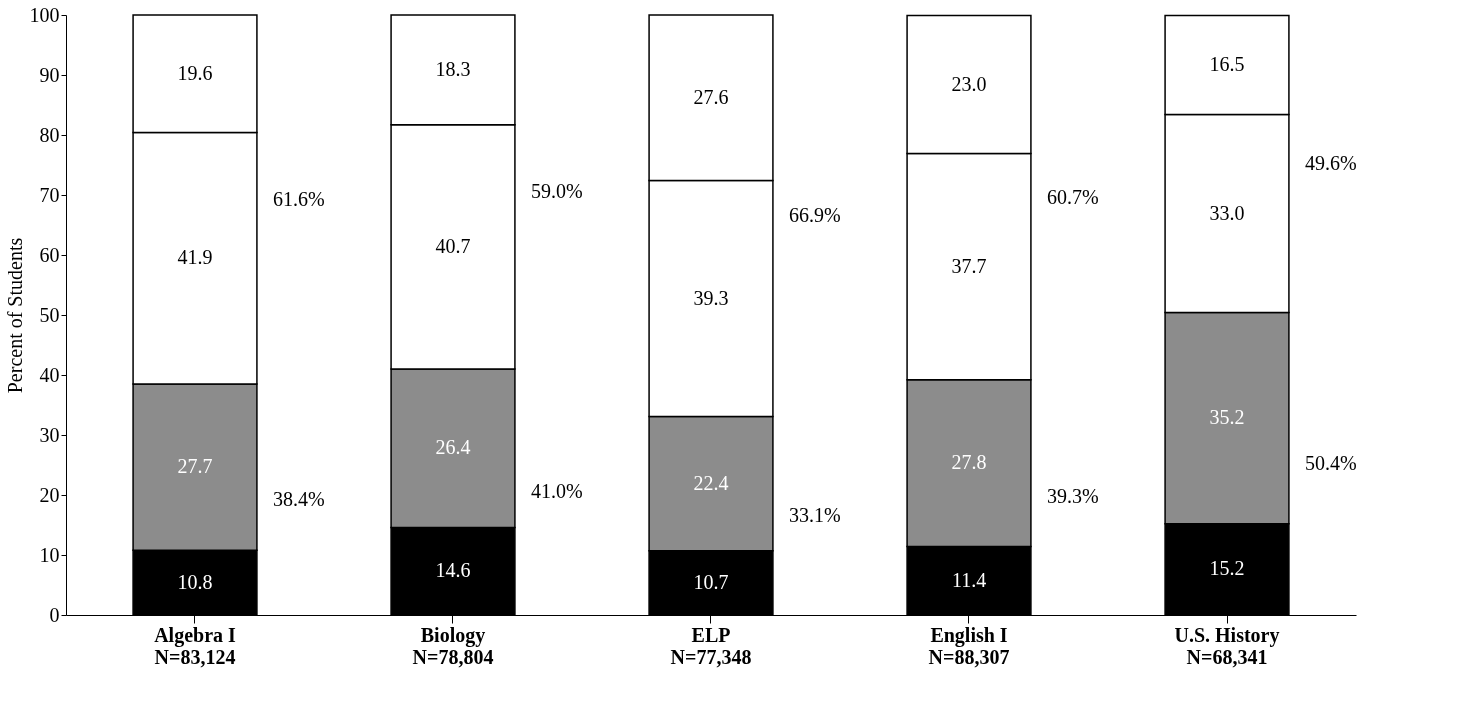 This screenshot has height=721, width=1472. Describe the element at coordinates (49, 134) in the screenshot. I see `y-tick-label: 80` at that location.